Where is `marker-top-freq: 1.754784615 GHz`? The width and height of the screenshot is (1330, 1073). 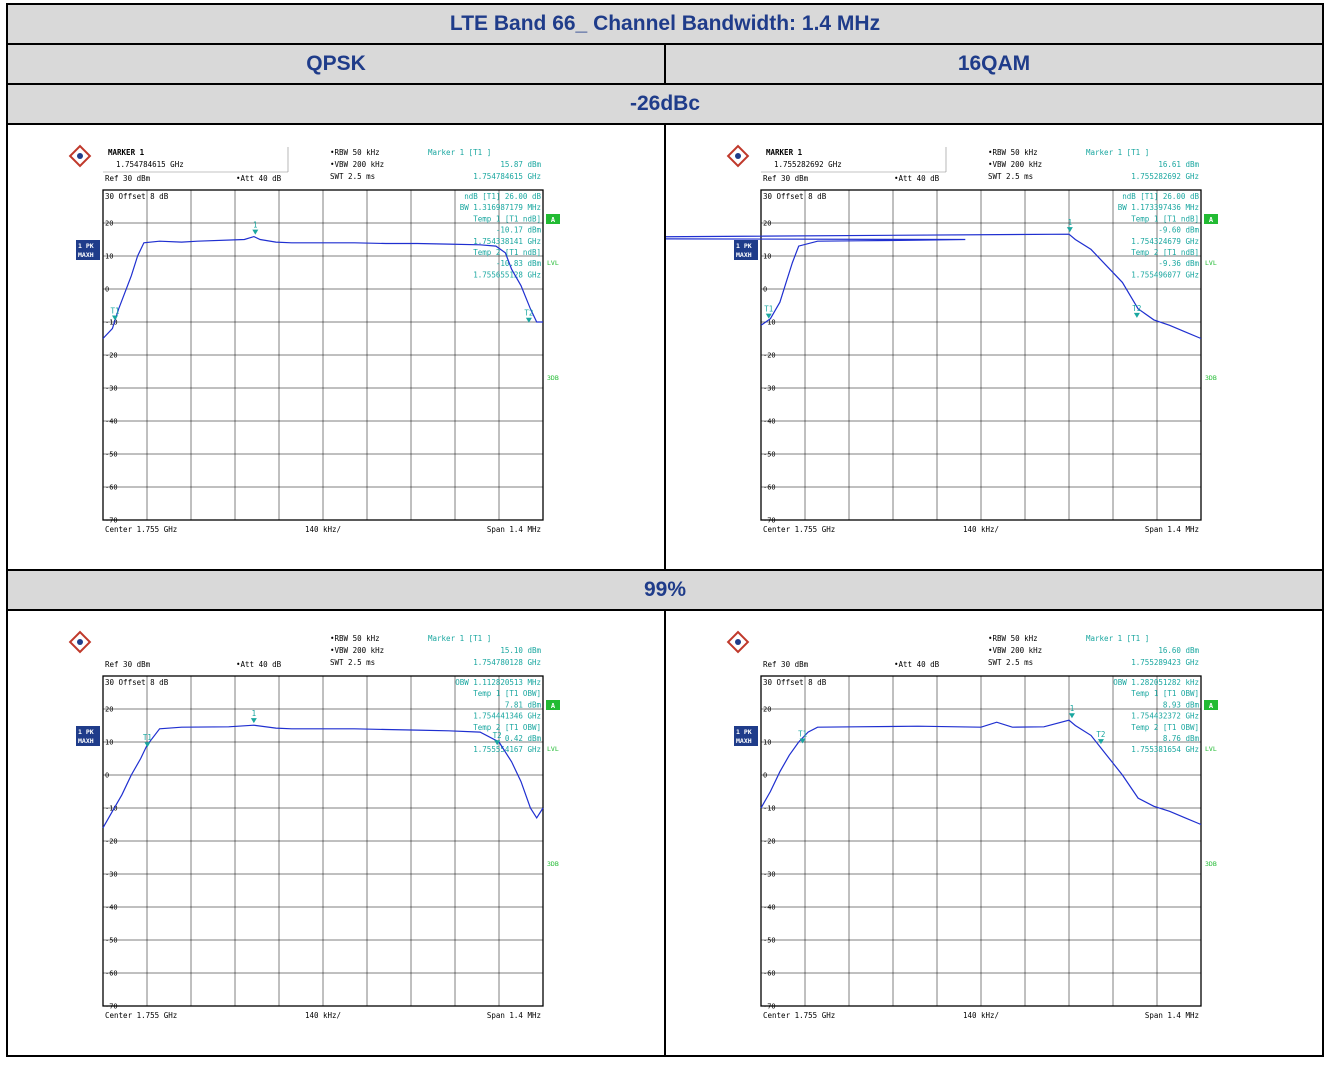
marker-top-freq: 1.754784615 GHz is located at coordinates (150, 164).